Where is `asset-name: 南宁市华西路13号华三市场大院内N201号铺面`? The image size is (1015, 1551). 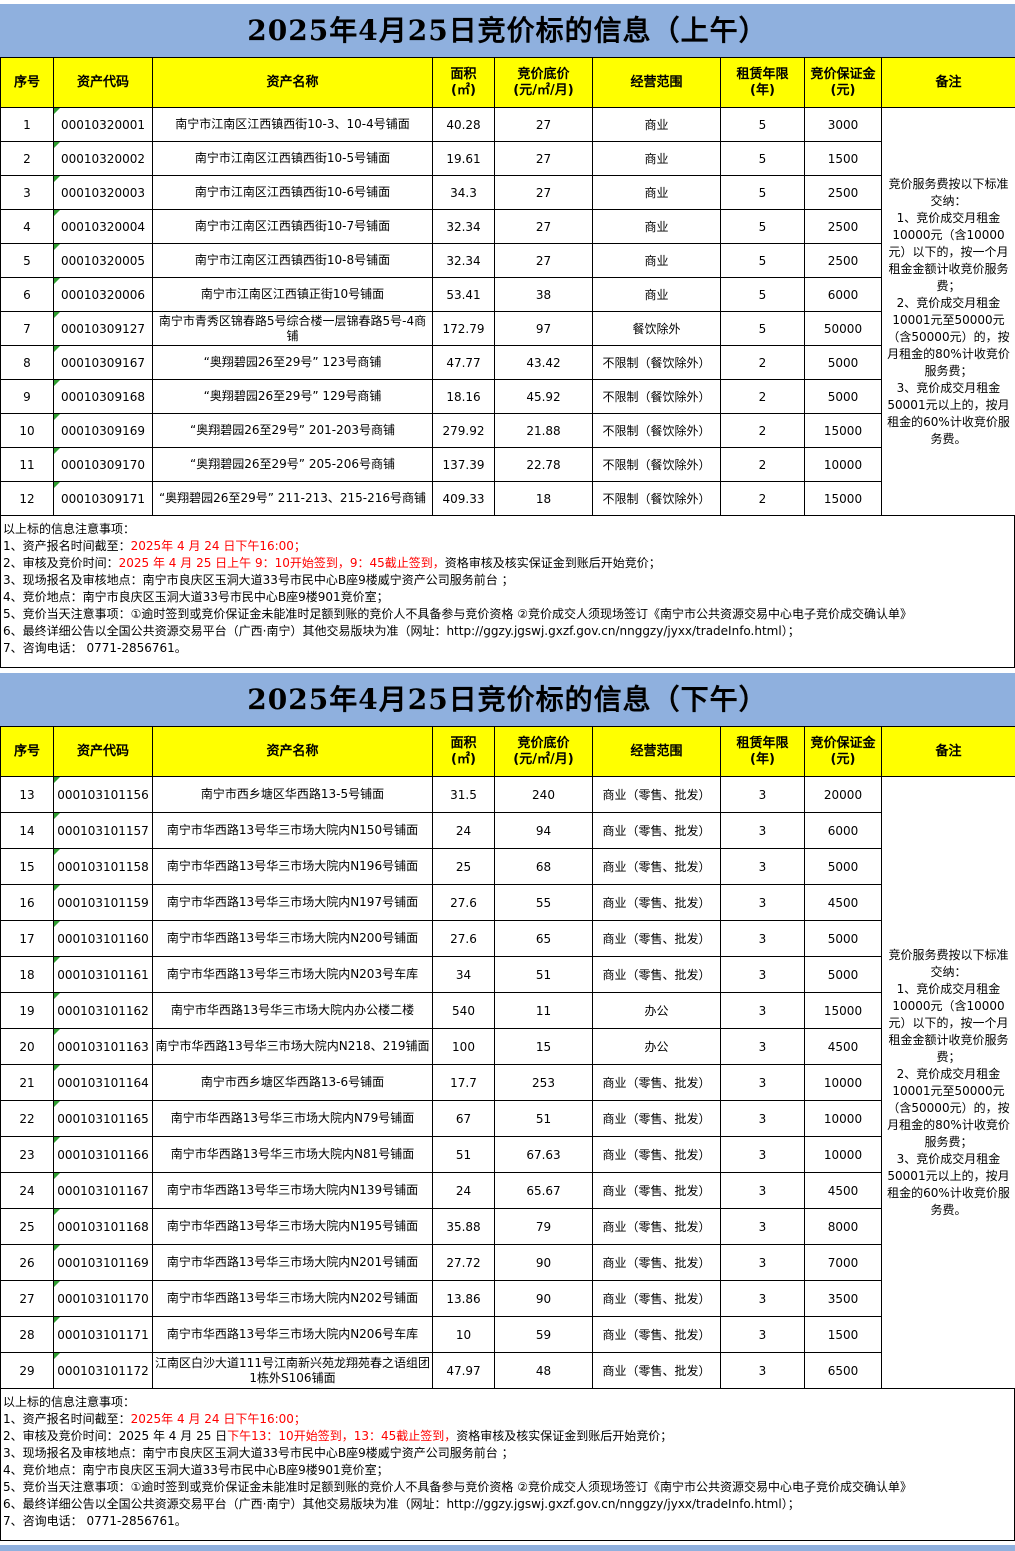 asset-name: 南宁市华西路13号华三市场大院内N201号铺面 is located at coordinates (293, 1263).